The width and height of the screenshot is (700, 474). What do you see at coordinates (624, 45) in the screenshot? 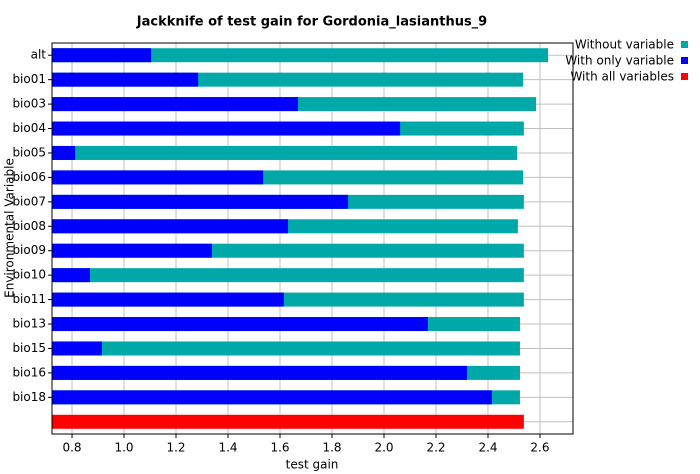
I see `legend-label: Without variable` at bounding box center [624, 45].